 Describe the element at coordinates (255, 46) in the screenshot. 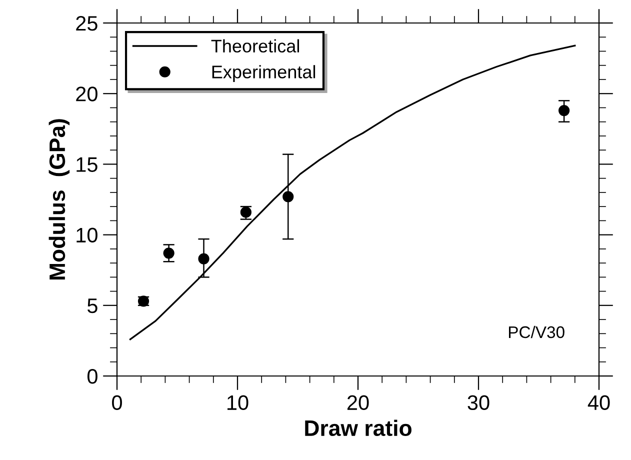

I see `legend-label: Theoretical` at that location.